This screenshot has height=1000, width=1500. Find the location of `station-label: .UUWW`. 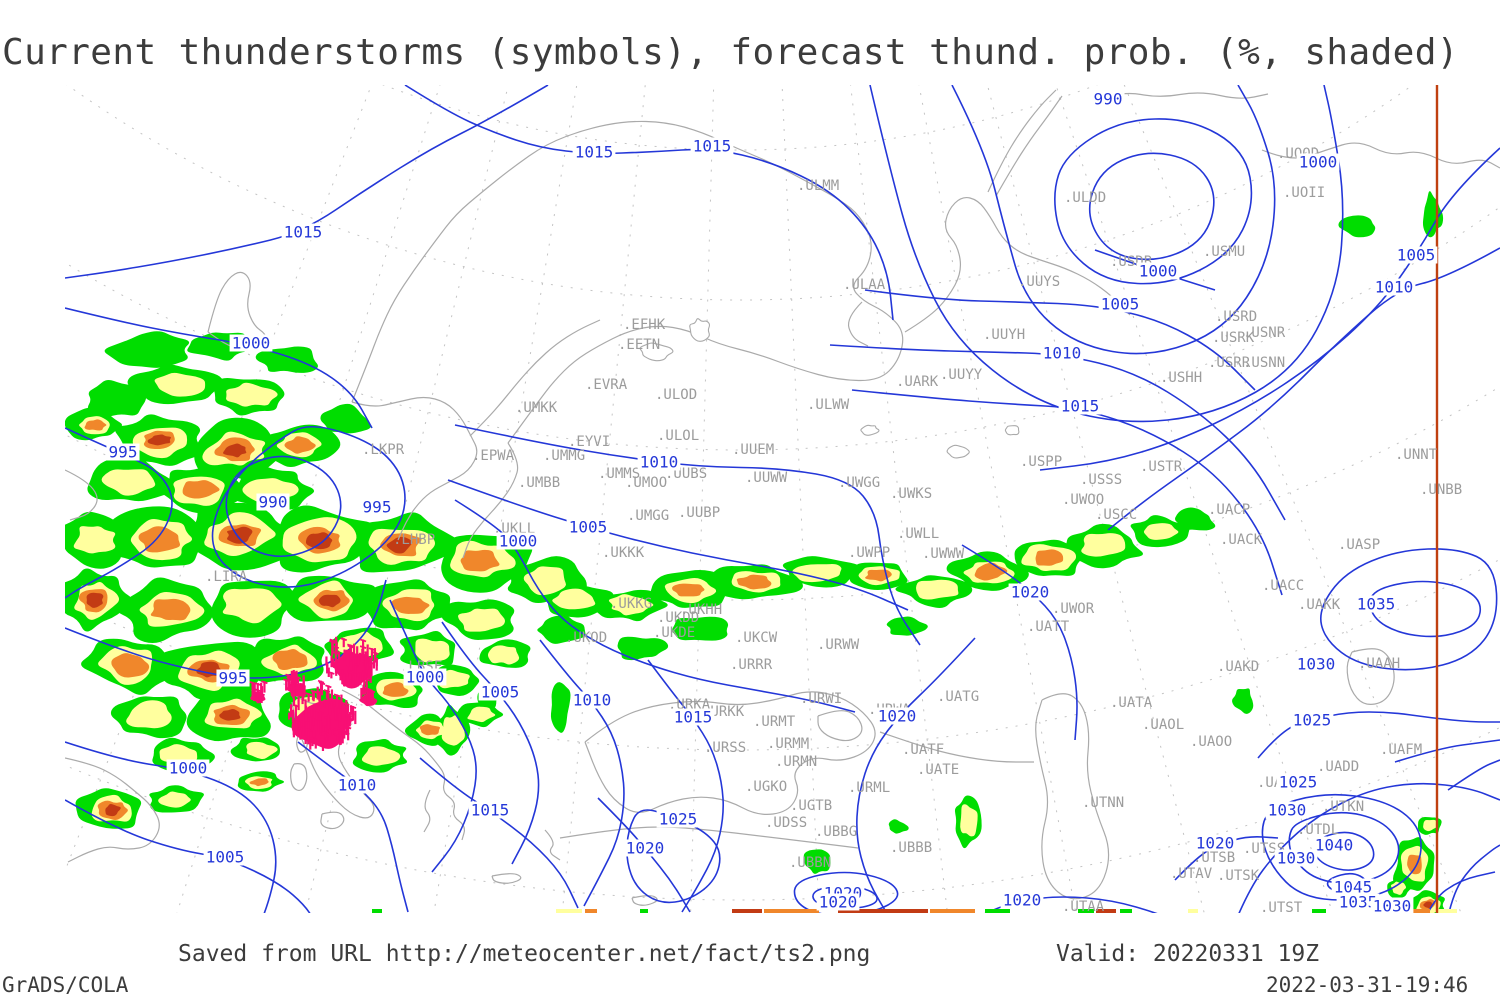

station-label: .UUWW is located at coordinates (766, 478).